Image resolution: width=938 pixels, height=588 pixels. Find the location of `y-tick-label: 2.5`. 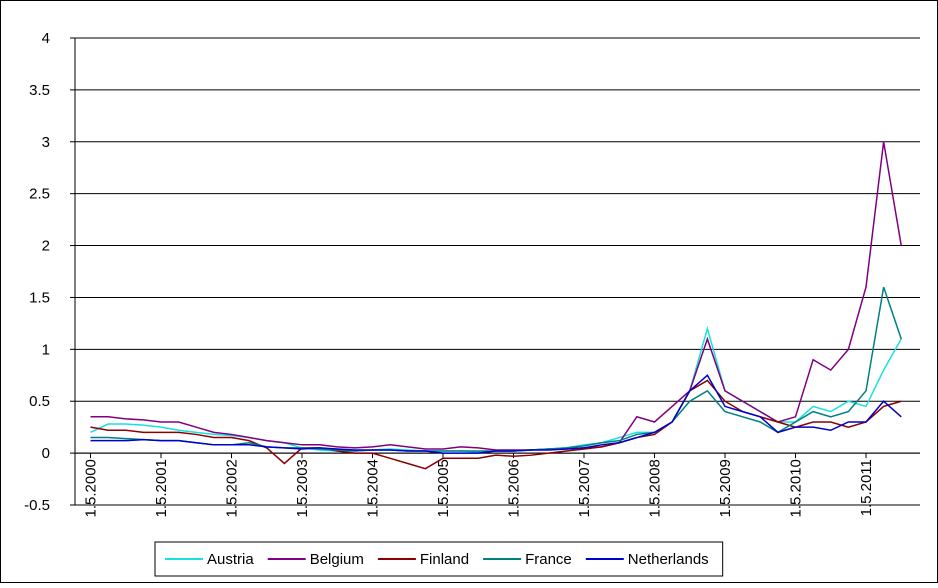

y-tick-label: 2.5 is located at coordinates (39, 194).